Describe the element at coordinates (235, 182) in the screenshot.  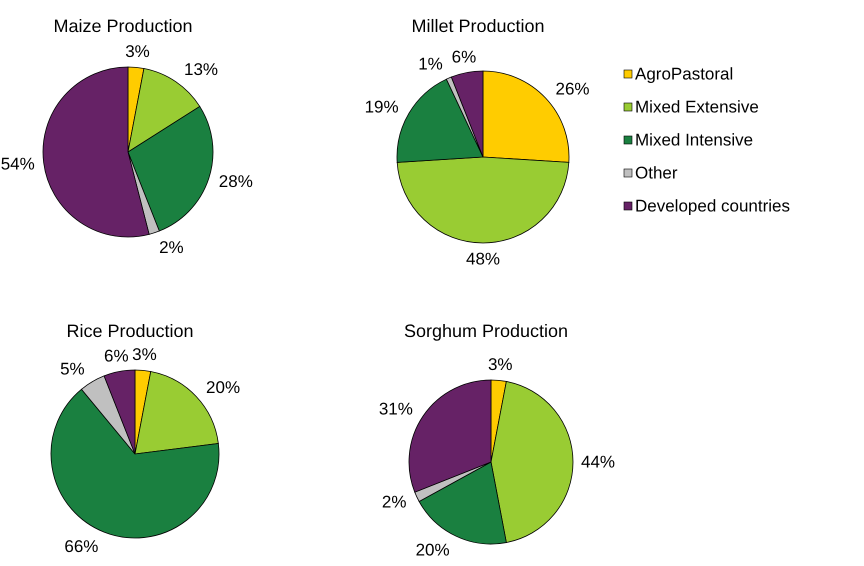
I see `data-label: 28%` at that location.